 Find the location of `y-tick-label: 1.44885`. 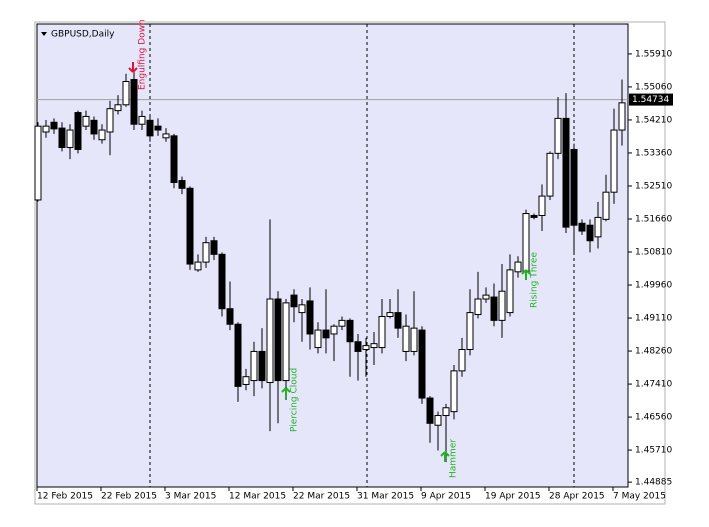

y-tick-label: 1.44885 is located at coordinates (653, 483).